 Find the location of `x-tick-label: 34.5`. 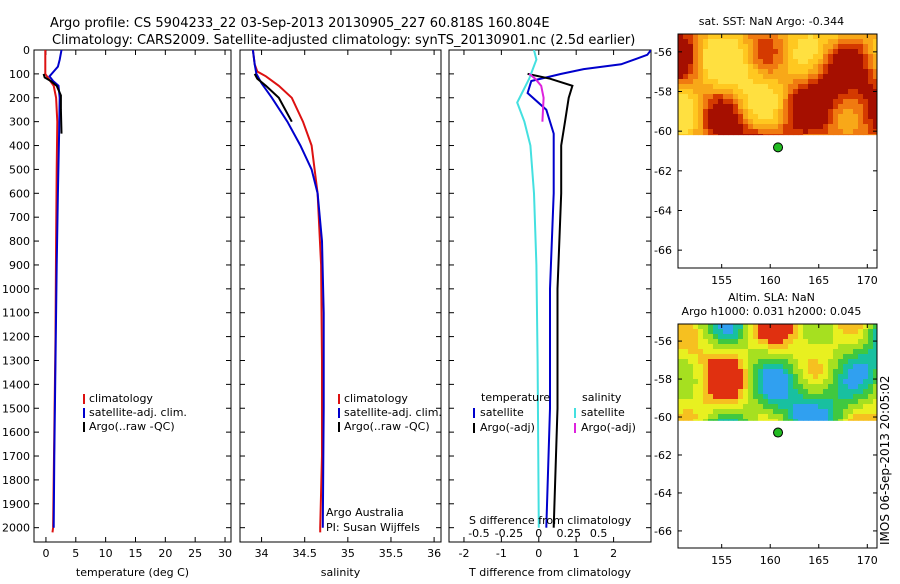

x-tick-label: 34.5 is located at coordinates (304, 553).